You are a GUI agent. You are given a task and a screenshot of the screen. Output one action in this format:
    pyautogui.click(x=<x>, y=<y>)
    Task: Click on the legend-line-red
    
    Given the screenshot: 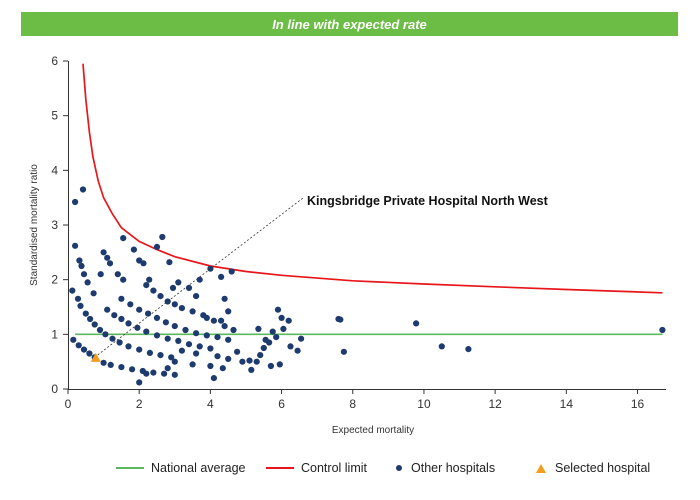 What is the action you would take?
    pyautogui.click(x=280, y=468)
    